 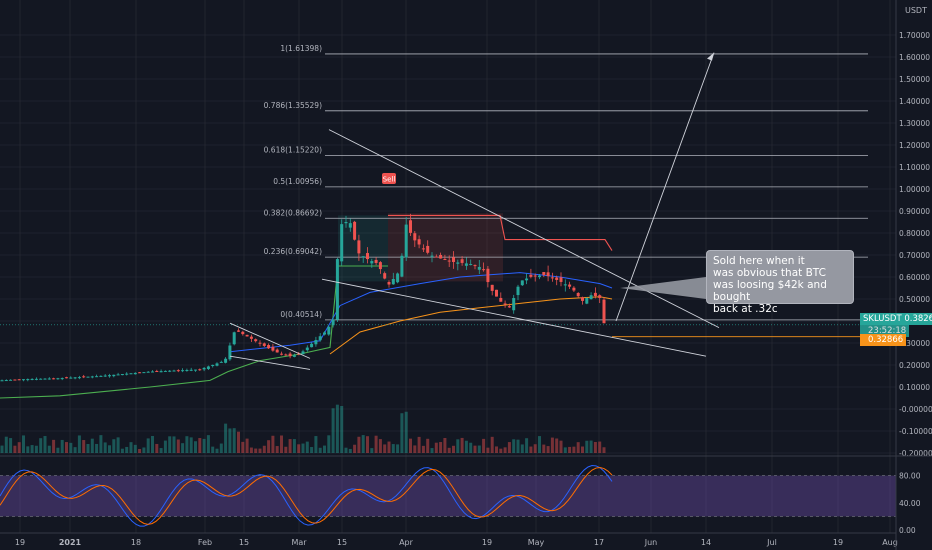 What do you see at coordinates (665, 187) in the screenshot?
I see `projection-arrow-line` at bounding box center [665, 187].